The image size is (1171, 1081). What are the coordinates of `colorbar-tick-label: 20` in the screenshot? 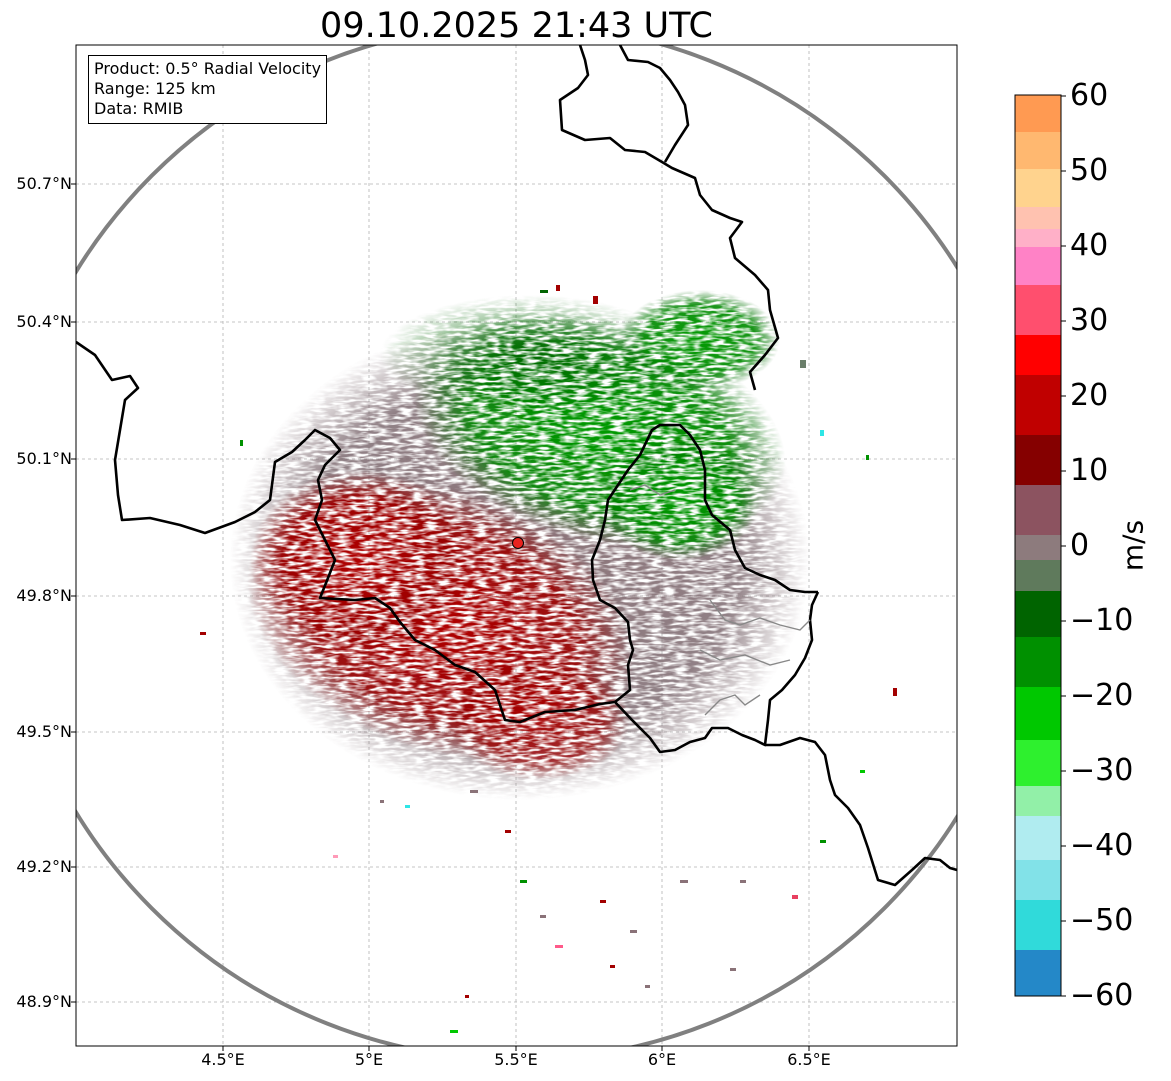 It's located at (1089, 395).